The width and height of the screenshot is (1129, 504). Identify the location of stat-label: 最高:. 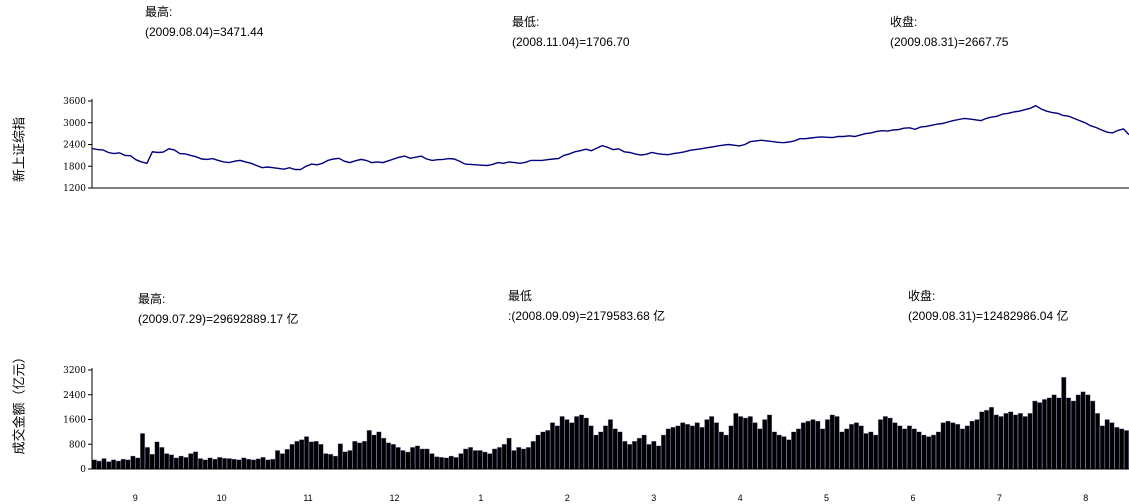
(152, 299).